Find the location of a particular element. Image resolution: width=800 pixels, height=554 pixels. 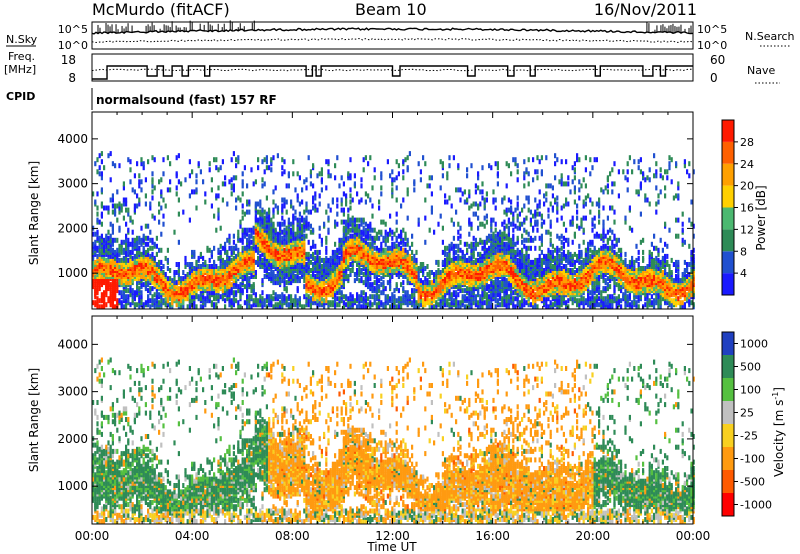

noise-spikes is located at coordinates (394, 27).